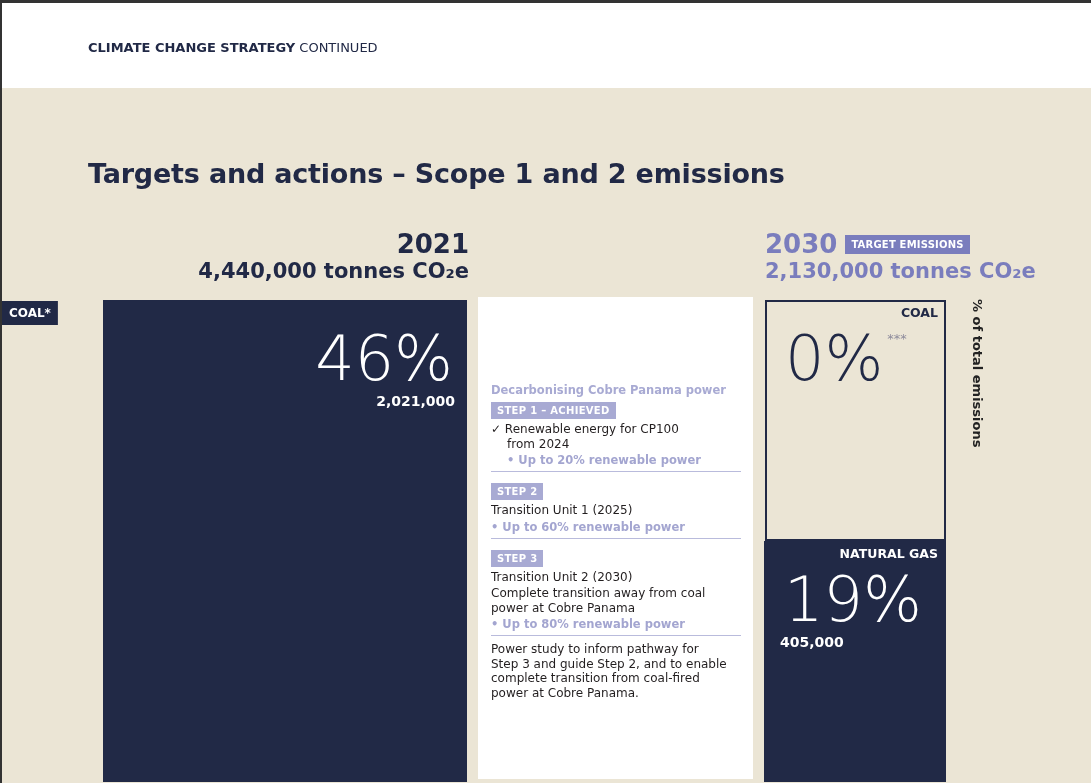 The width and height of the screenshot is (1091, 783). I want to click on text: STEP 3, so click(517, 558).